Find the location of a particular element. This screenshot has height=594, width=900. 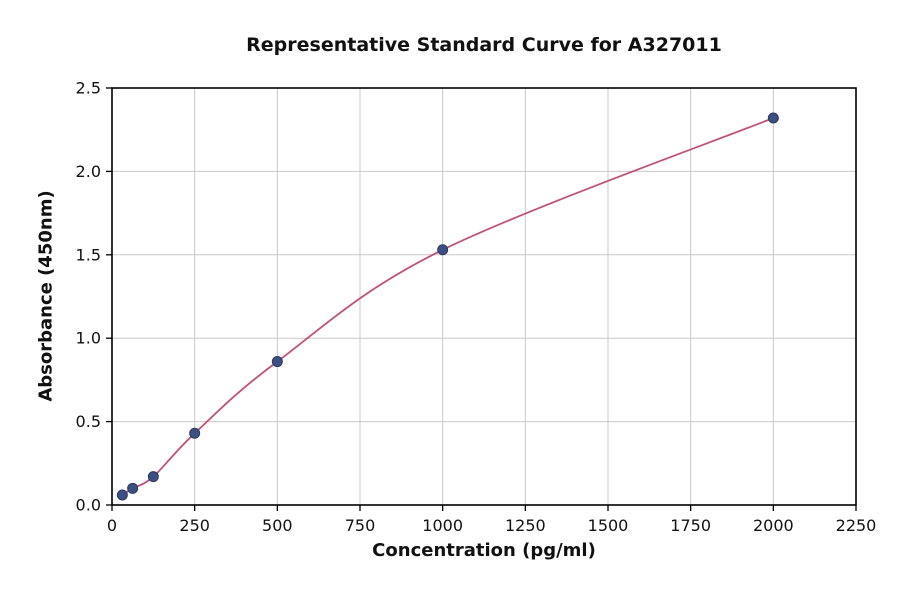

x-tick-label: 1500 is located at coordinates (608, 525).